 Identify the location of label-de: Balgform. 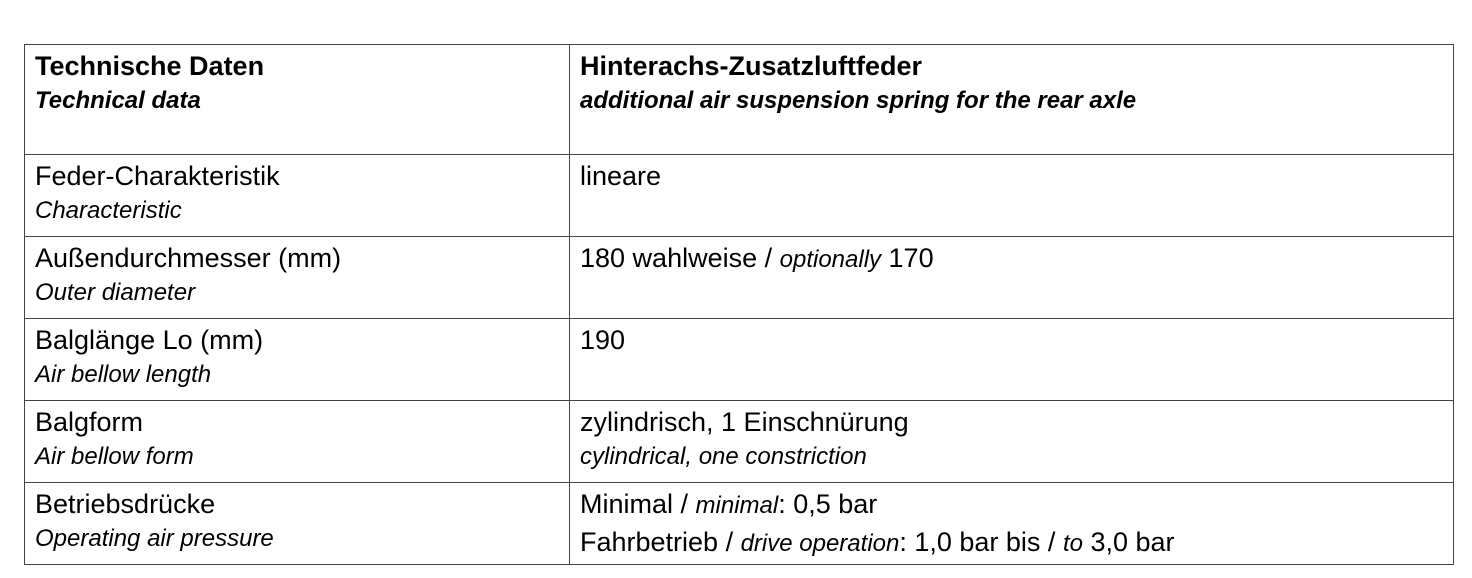
(89, 422).